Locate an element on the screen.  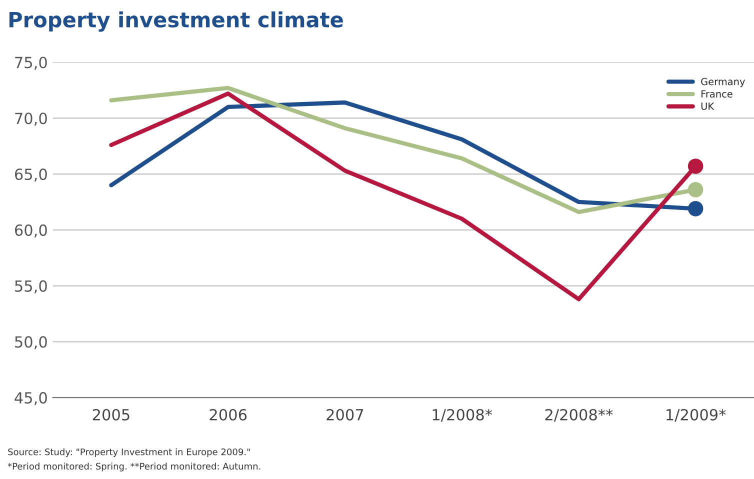
legend-label: UK is located at coordinates (707, 106).